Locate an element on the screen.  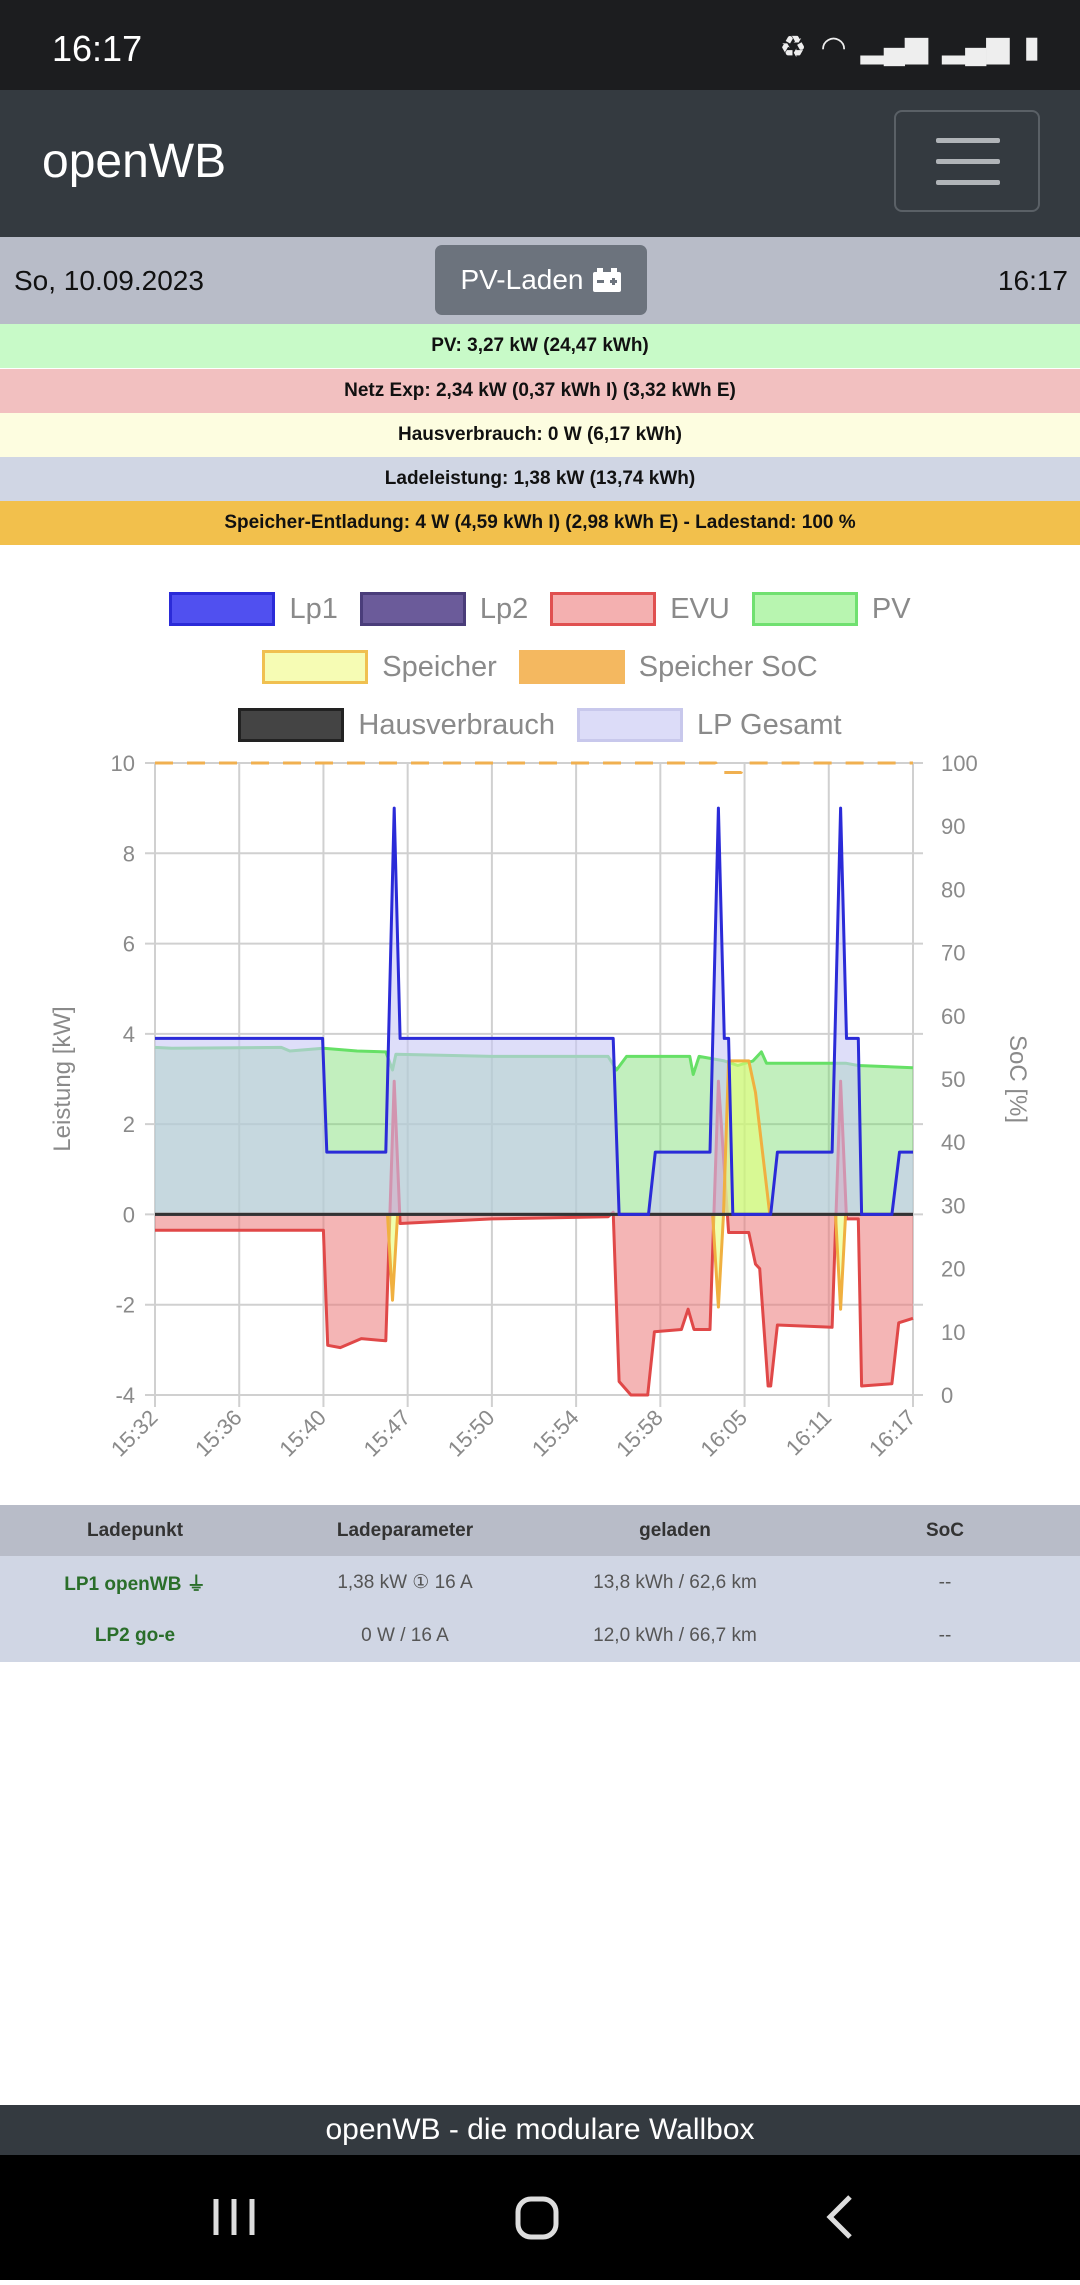
col-header: Ladeparameter is located at coordinates (405, 1530).